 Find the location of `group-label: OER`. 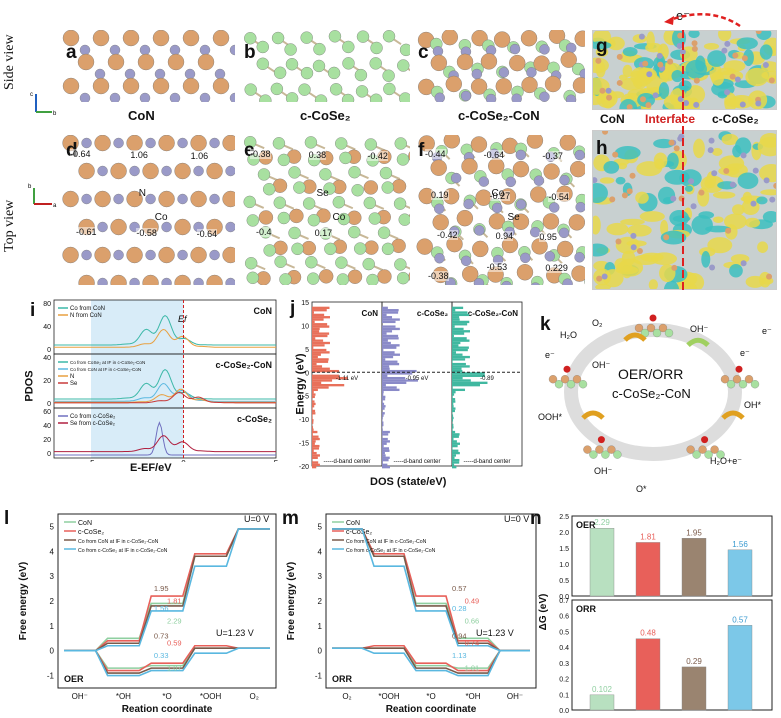

group-label: OER is located at coordinates (586, 525).